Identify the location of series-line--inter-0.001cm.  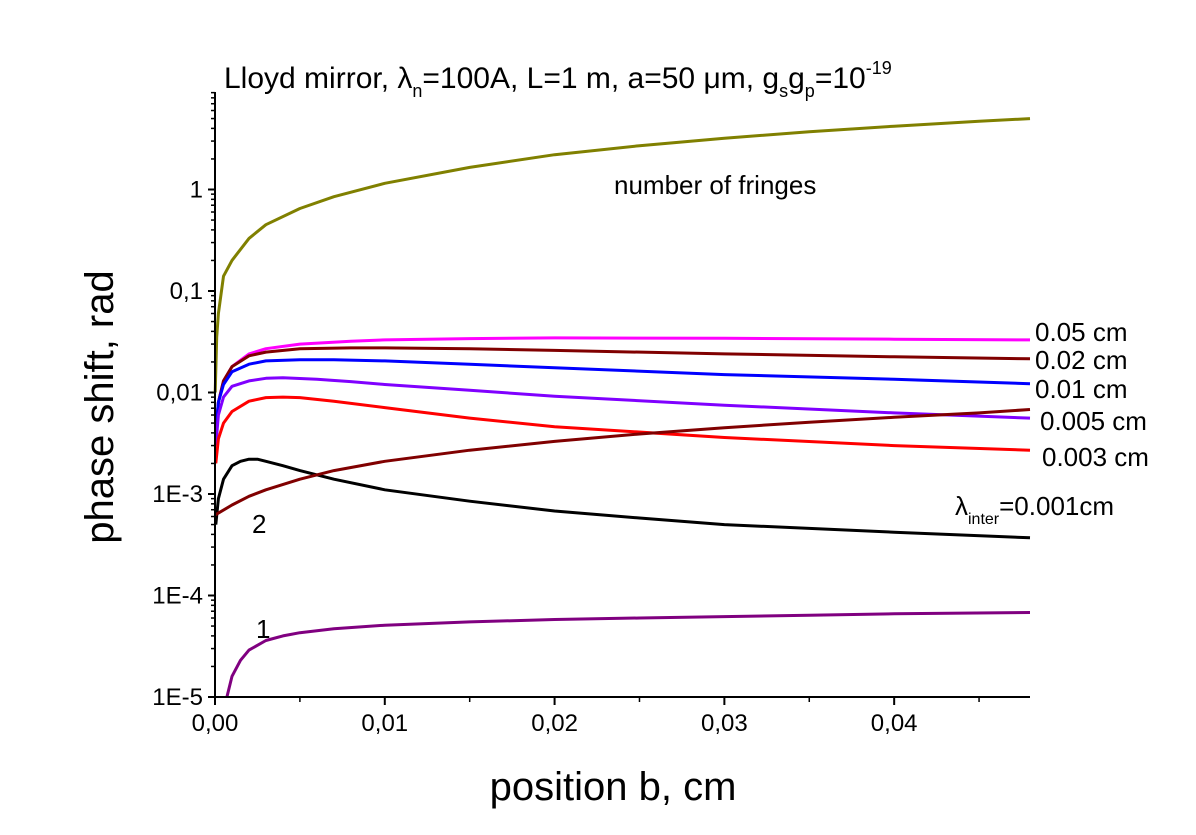
(622, 498).